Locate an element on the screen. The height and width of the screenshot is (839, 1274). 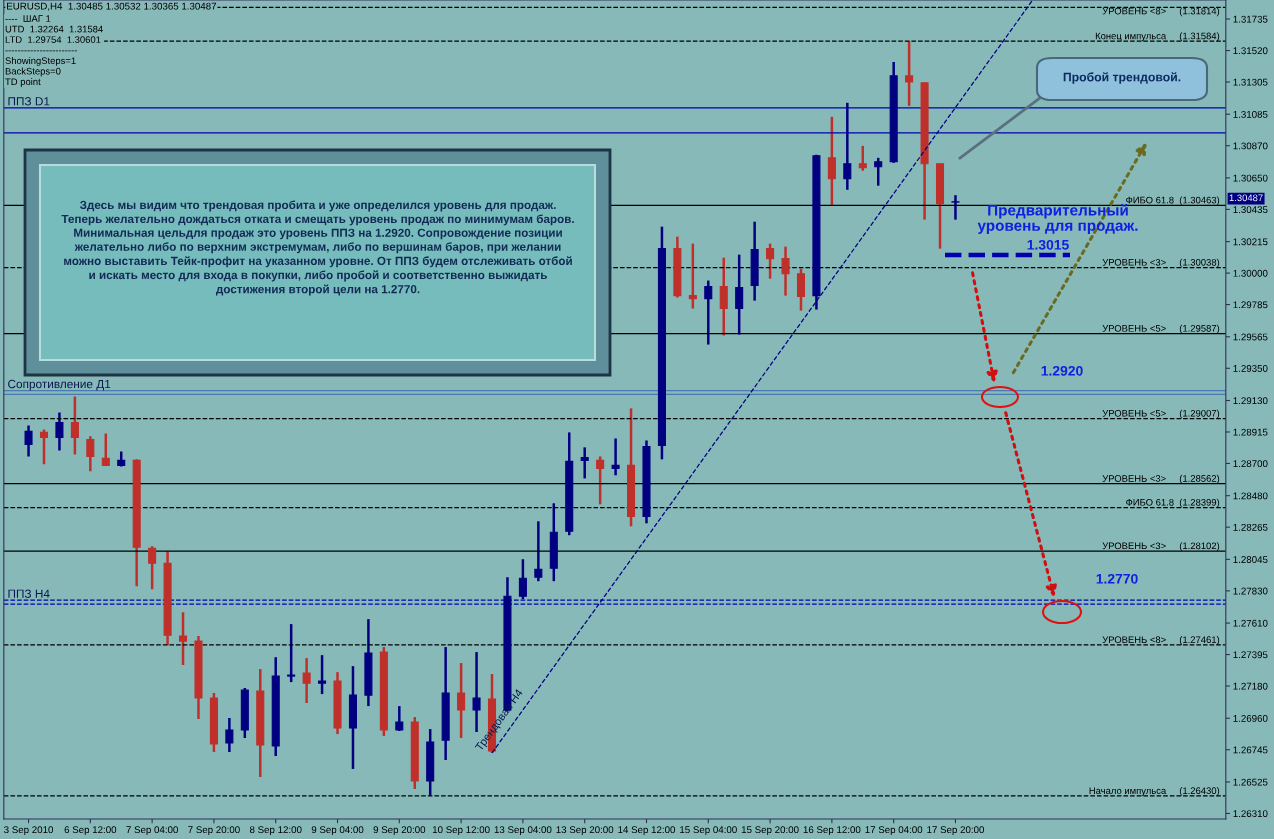
annotation: Пробой трендовой. is located at coordinates (1122, 78).